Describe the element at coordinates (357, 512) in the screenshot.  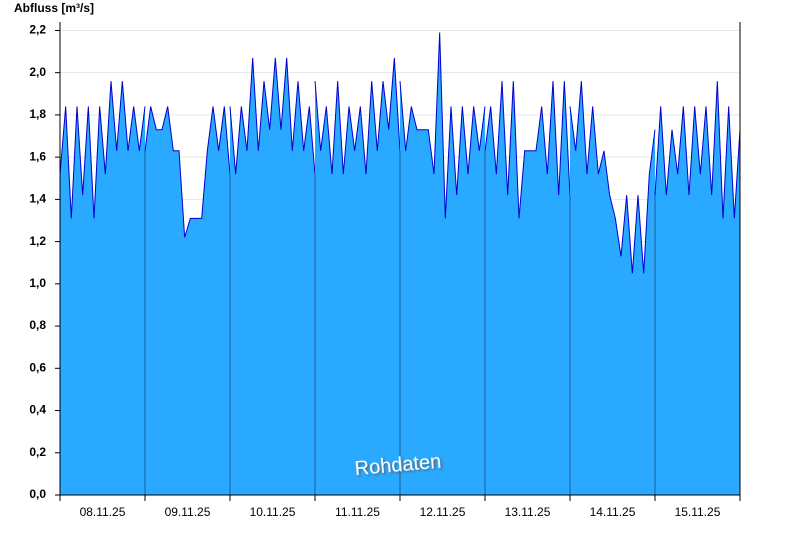
I see `x-tick-label: 11.11.25` at that location.